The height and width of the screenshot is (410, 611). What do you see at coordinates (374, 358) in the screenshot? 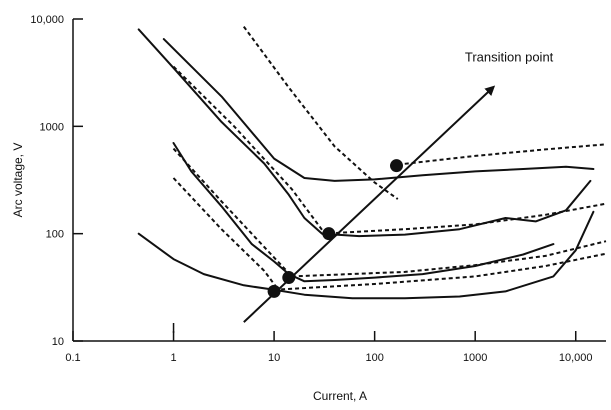
I see `x-tick-label: 100` at bounding box center [374, 358].